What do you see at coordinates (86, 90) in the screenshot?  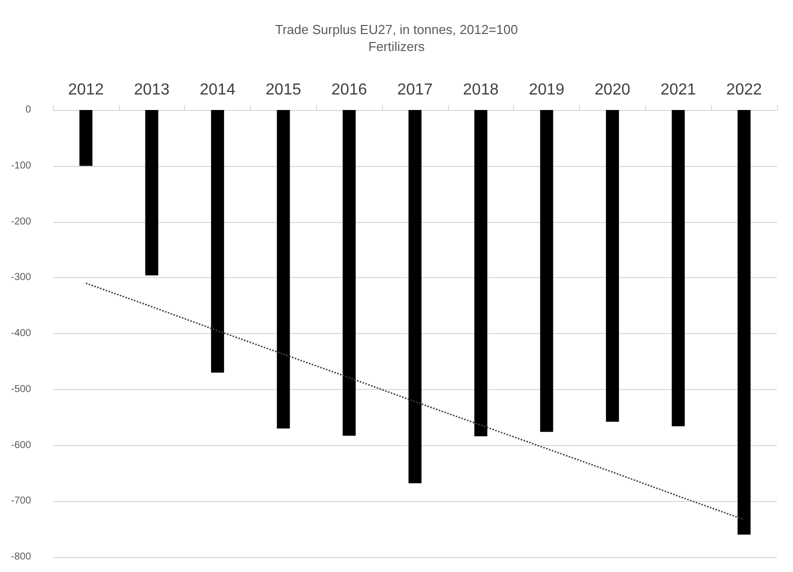 I see `x-tick-label: 2012` at bounding box center [86, 90].